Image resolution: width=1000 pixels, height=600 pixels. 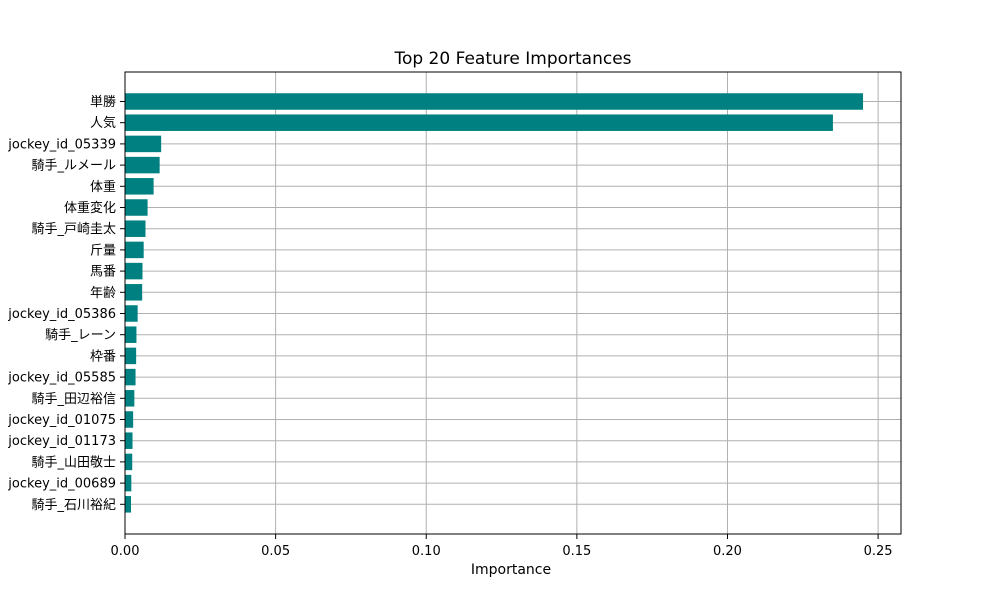 What do you see at coordinates (275, 551) in the screenshot?
I see `x-tick-label: 0.05` at bounding box center [275, 551].